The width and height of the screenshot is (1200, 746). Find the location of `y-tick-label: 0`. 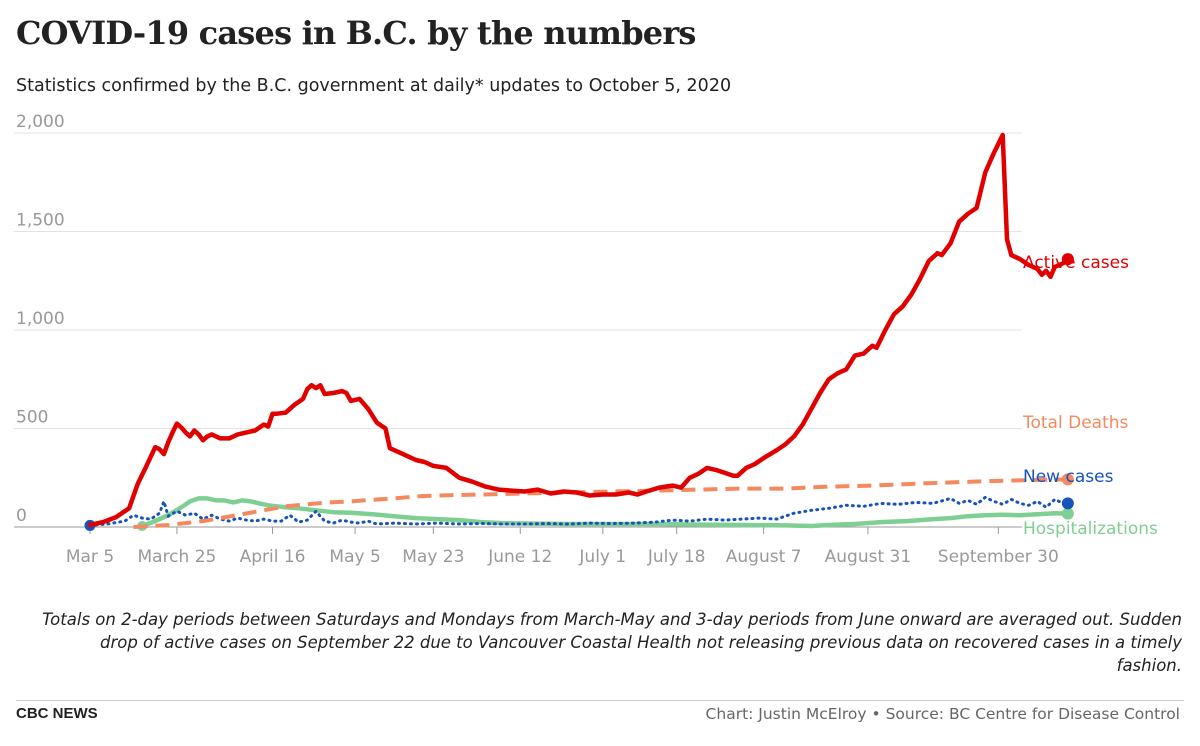

y-tick-label: 0 is located at coordinates (21, 516).